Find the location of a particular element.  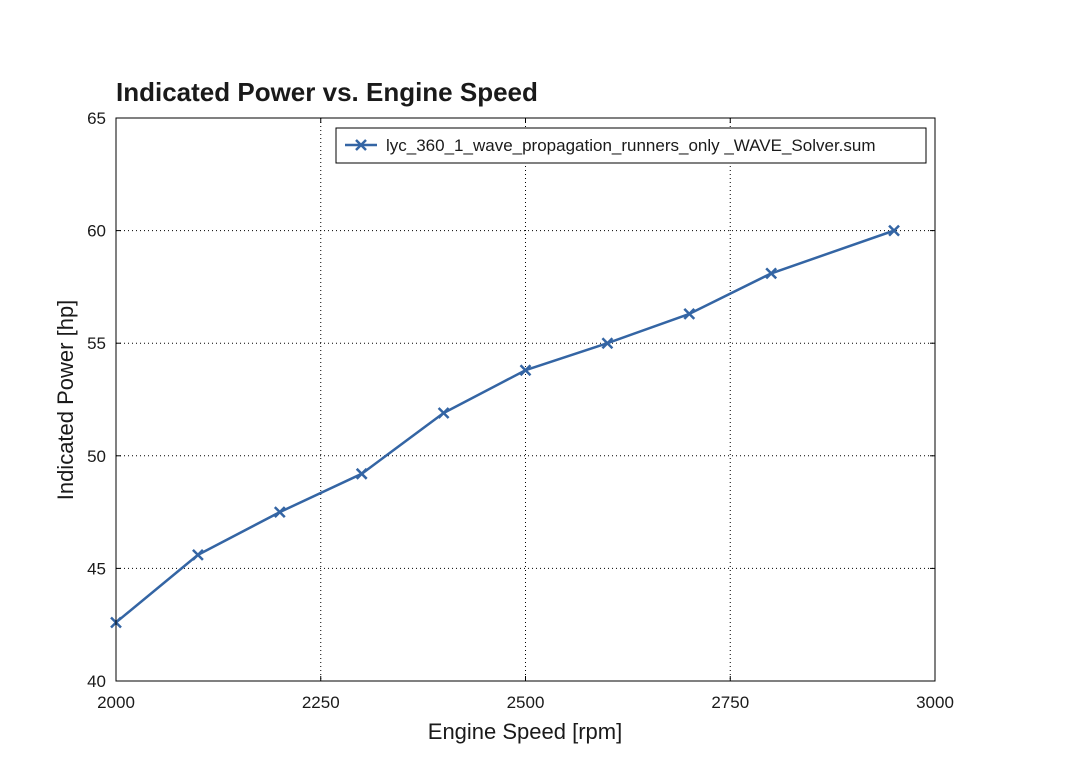

y-tick-label: 40 is located at coordinates (96, 681).